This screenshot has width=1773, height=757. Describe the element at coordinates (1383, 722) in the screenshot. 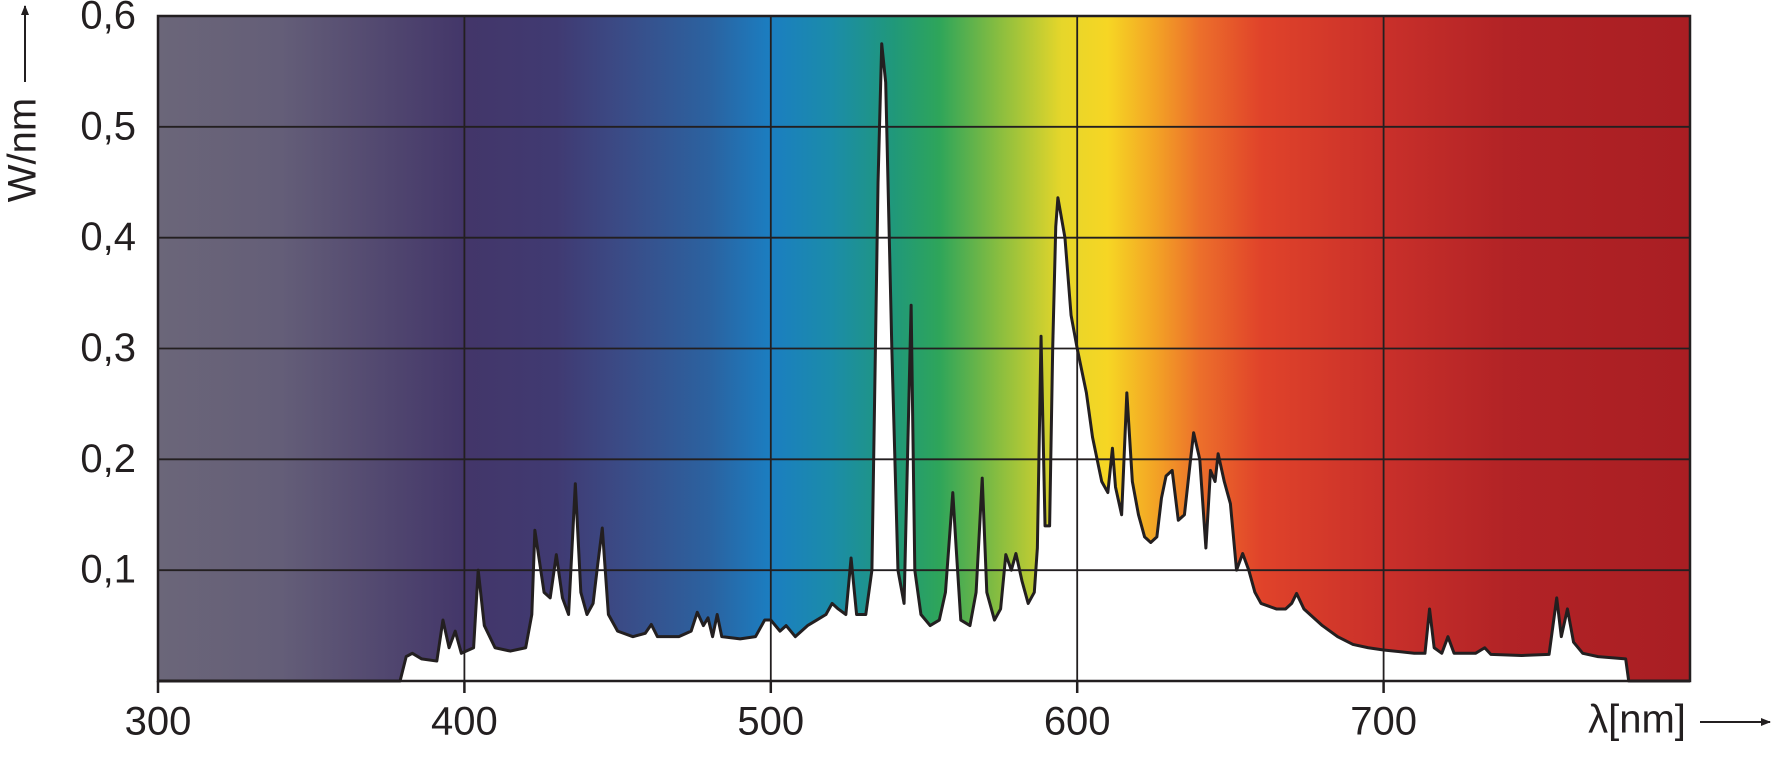

I see `x-tick-label: 700` at that location.